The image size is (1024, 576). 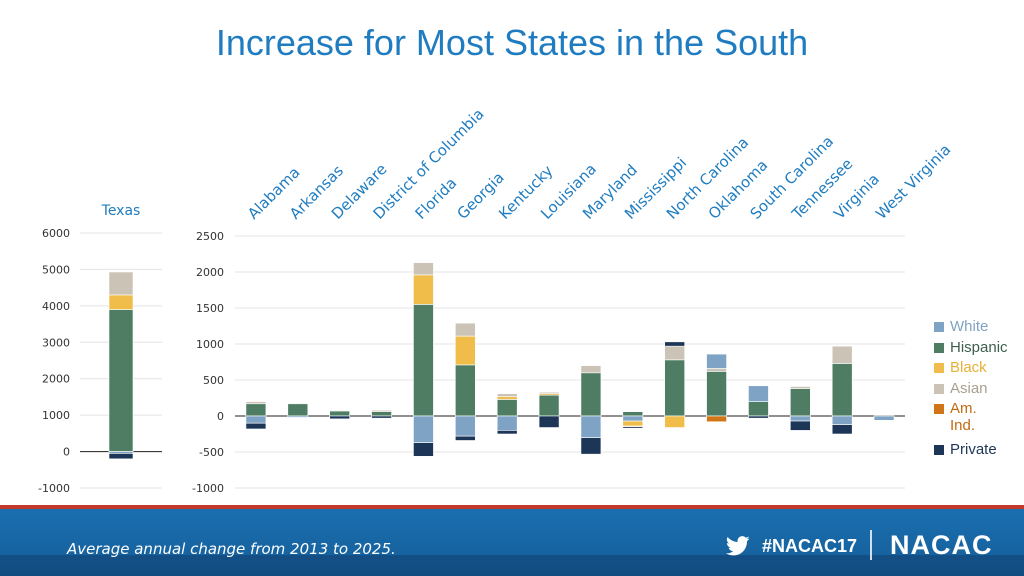 What do you see at coordinates (963, 417) in the screenshot?
I see `legend-label: Am. Ind.` at bounding box center [963, 417].